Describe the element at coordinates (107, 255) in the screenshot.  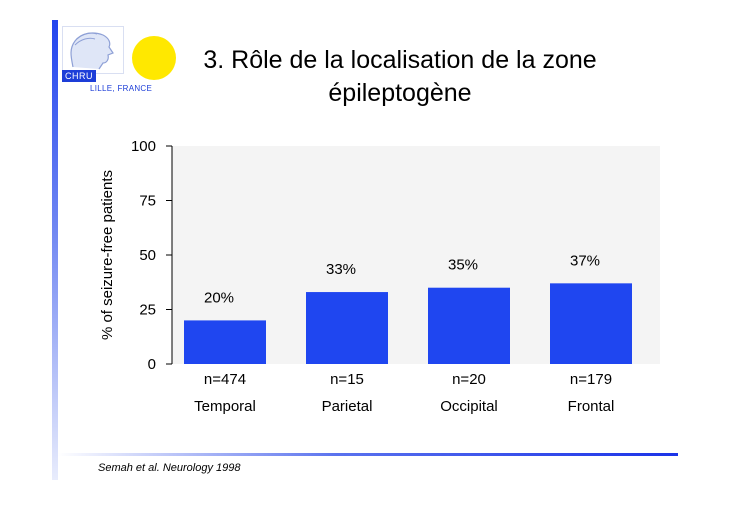
I see `y-axis-label: % of seizure-free patients` at that location.